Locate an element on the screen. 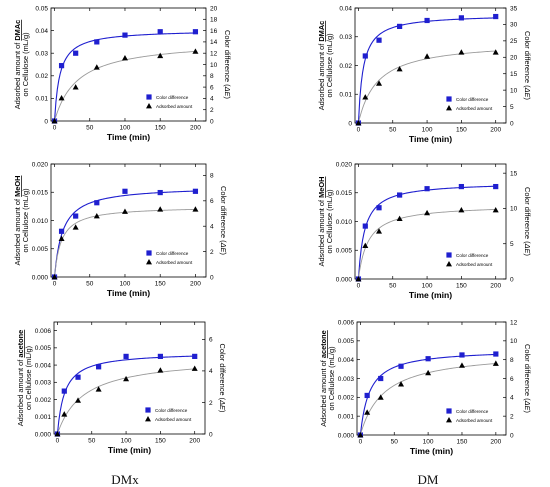 The width and height of the screenshot is (550, 487). y-right-tick-label: 30 is located at coordinates (514, 25).